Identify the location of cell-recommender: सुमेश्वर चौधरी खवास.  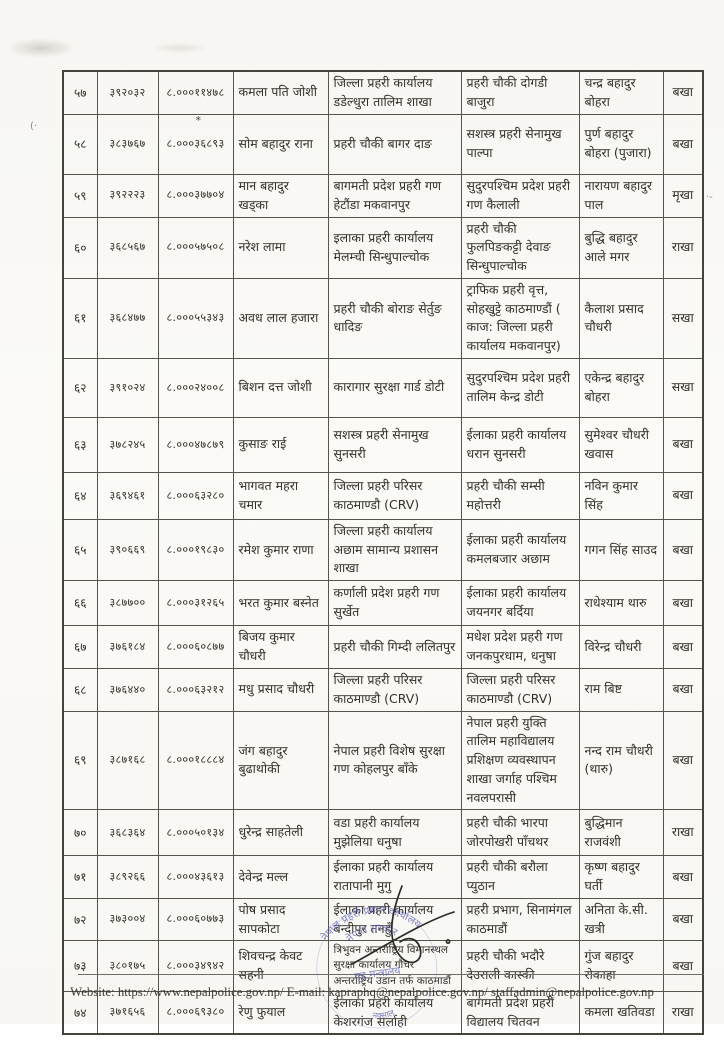
(621, 444).